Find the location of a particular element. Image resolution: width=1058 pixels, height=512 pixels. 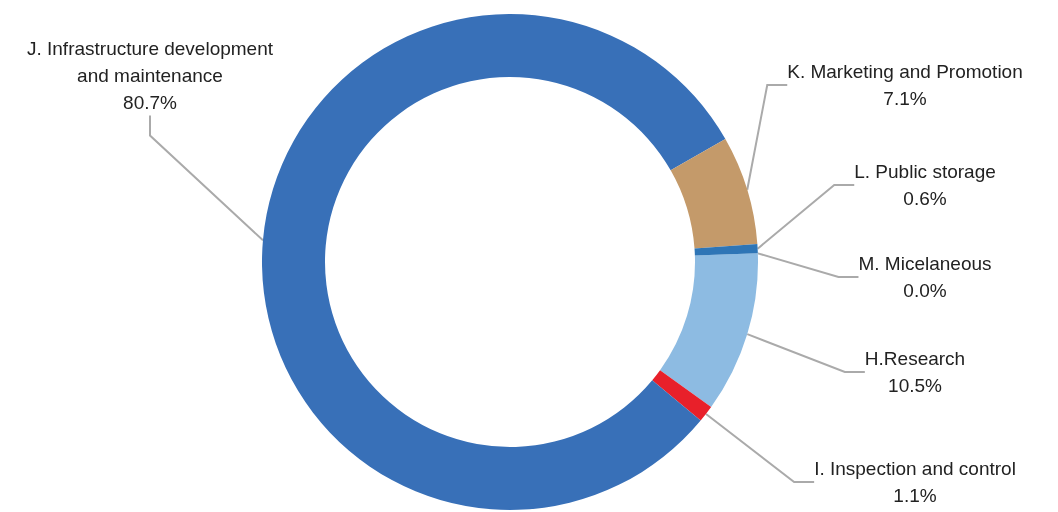

slice-label: I. Inspection and control is located at coordinates (915, 468).